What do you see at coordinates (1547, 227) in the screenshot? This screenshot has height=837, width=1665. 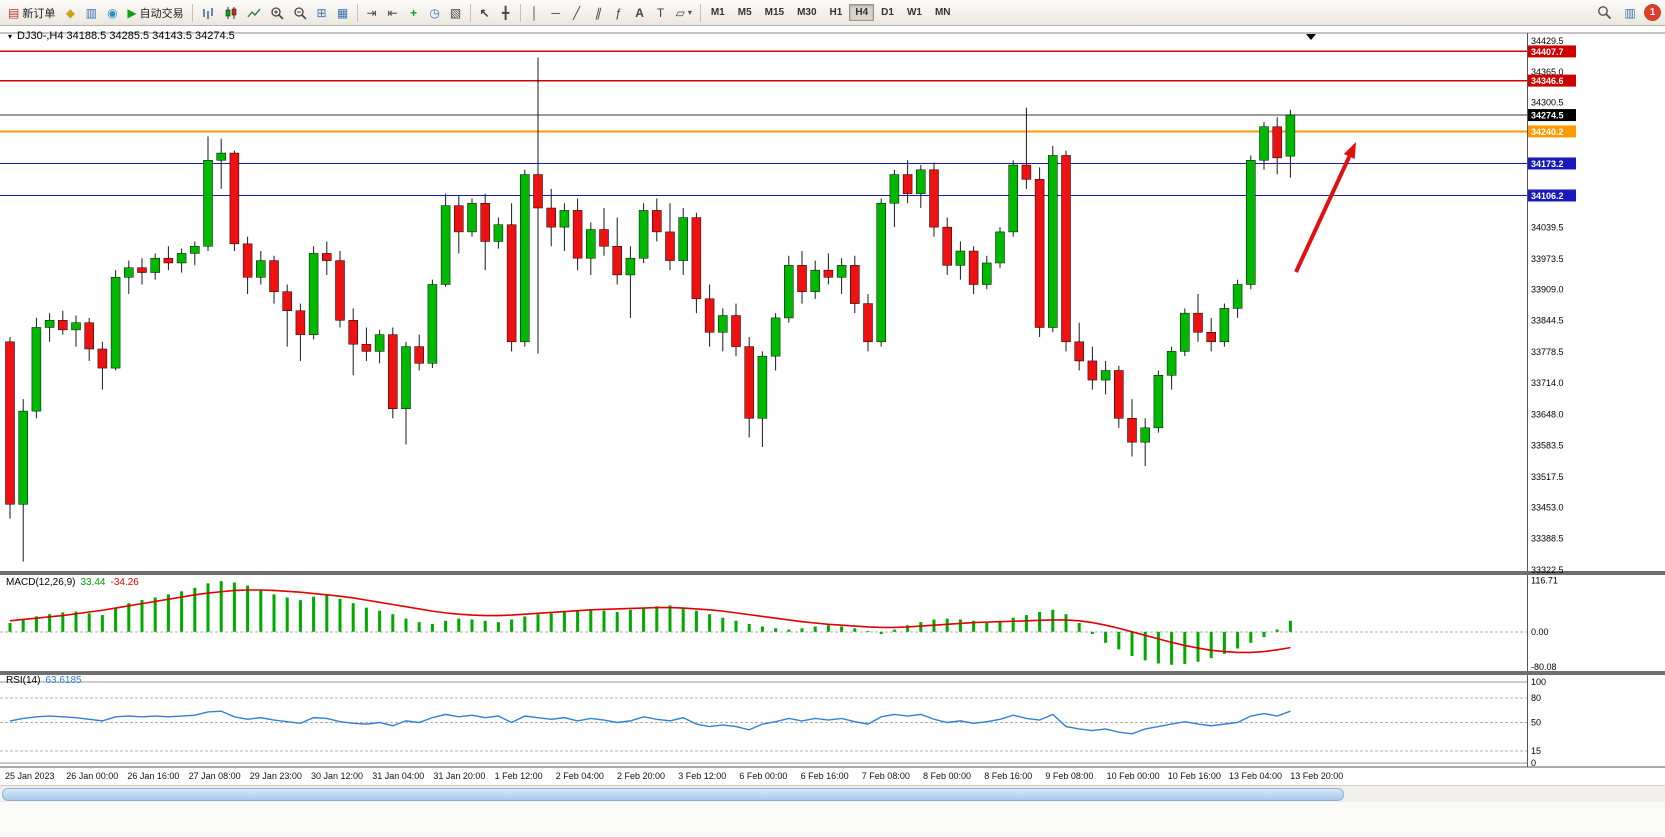 I see `svg-text: 34039.5` at bounding box center [1547, 227].